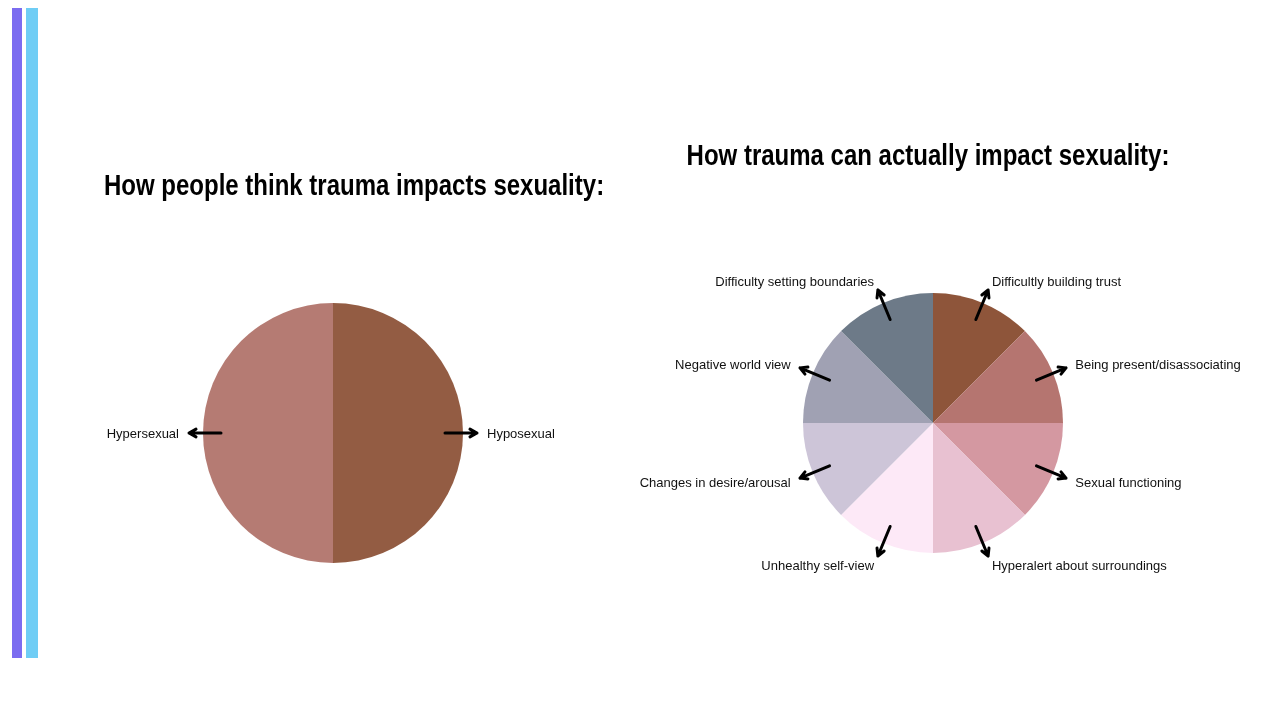 The image size is (1288, 721). What do you see at coordinates (928, 155) in the screenshot?
I see `chart-title: How trauma can actually impact sexuality:` at bounding box center [928, 155].